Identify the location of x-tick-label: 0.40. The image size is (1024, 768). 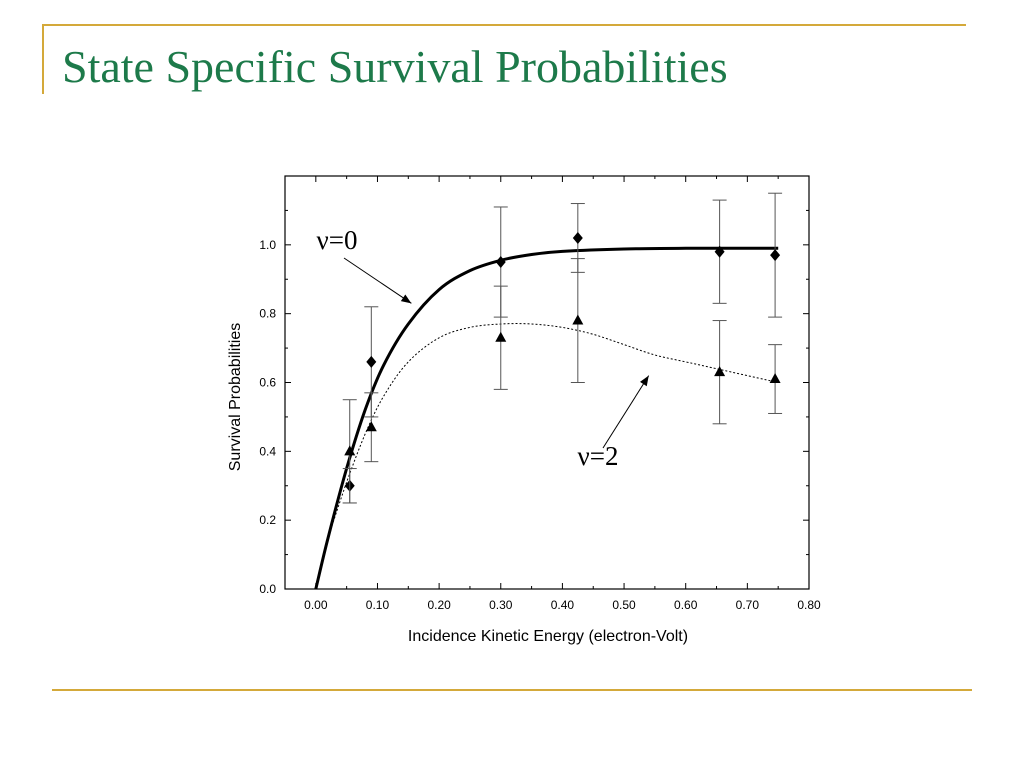
(563, 605).